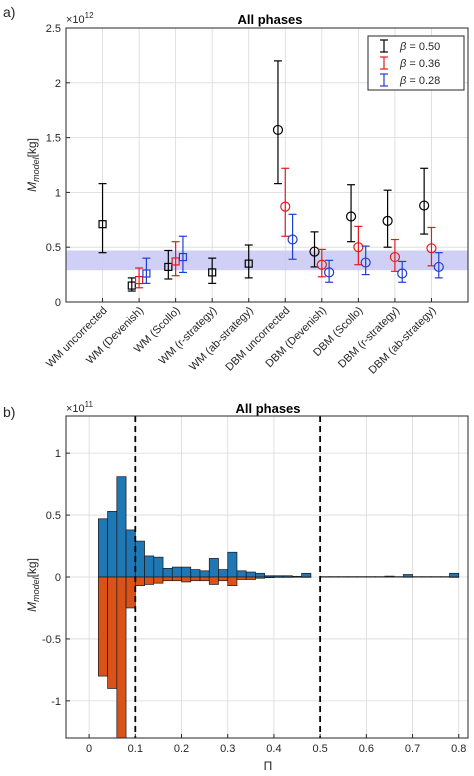  I want to click on panel-b-ylabel: Mmodel[kg], so click(33, 585).